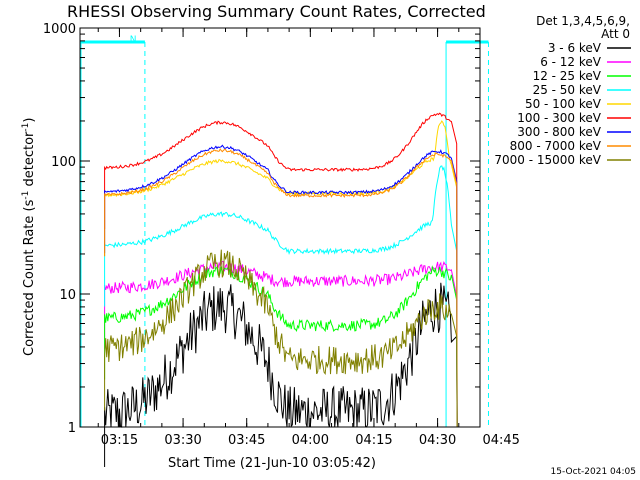 Image resolution: width=640 pixels, height=480 pixels. What do you see at coordinates (26, 127) in the screenshot?
I see `y-axis-label-sup2: -1` at bounding box center [26, 127].